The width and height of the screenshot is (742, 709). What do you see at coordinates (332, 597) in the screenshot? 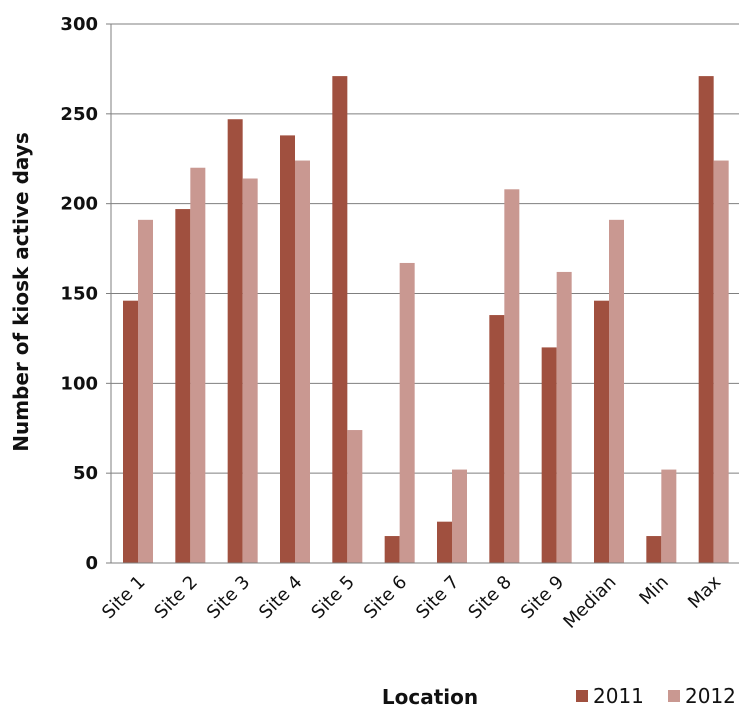
I see `x-tick-label-site-5: Site 5` at bounding box center [332, 597].